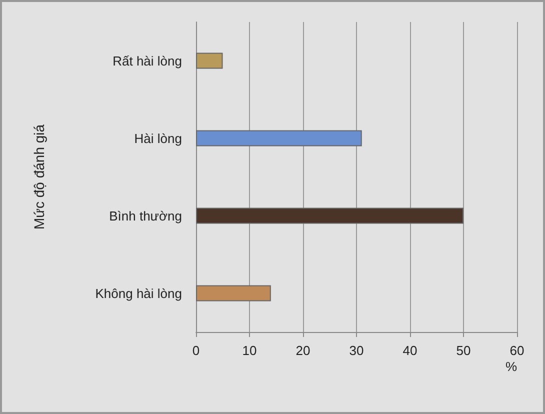  What do you see at coordinates (303, 350) in the screenshot?
I see `x-tick-label: 20` at bounding box center [303, 350].